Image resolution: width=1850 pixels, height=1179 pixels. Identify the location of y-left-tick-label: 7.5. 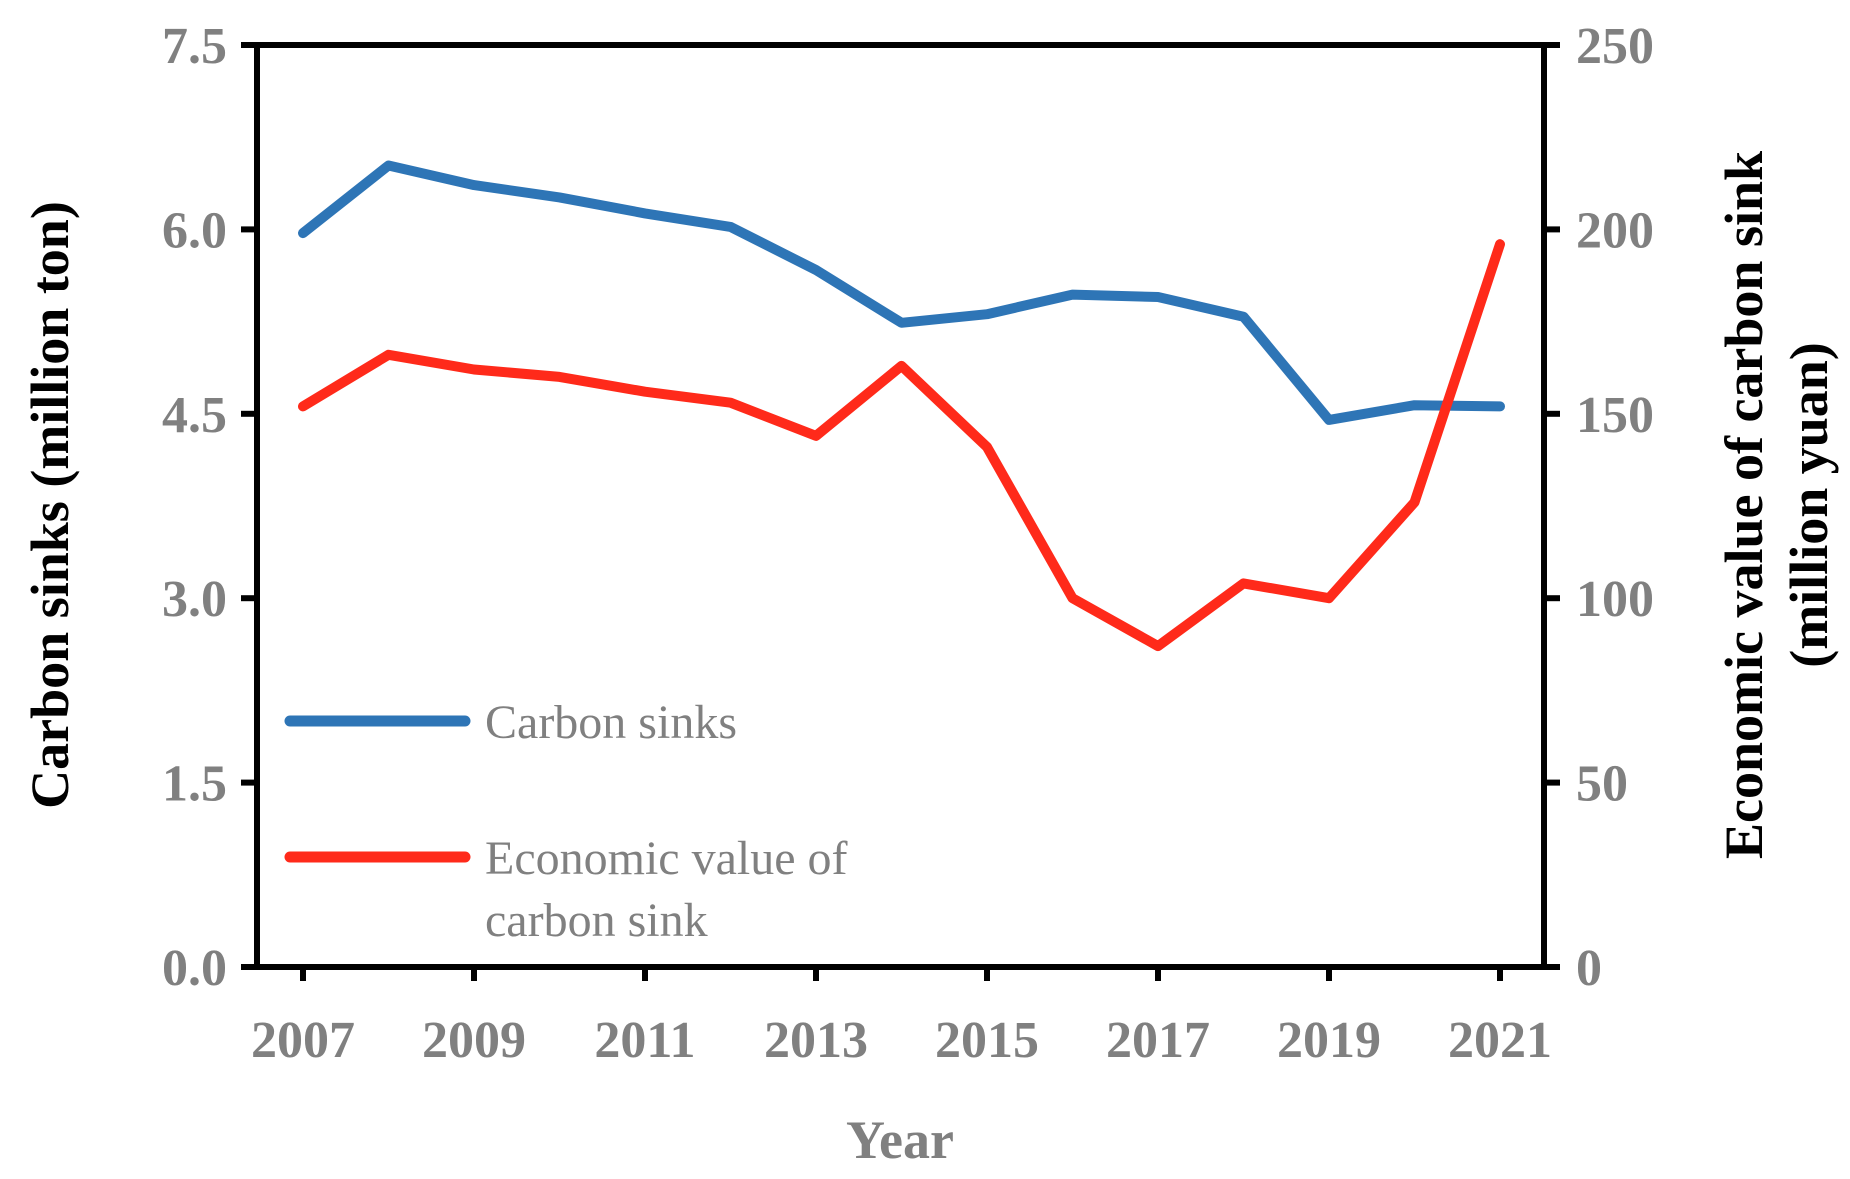
(194, 46).